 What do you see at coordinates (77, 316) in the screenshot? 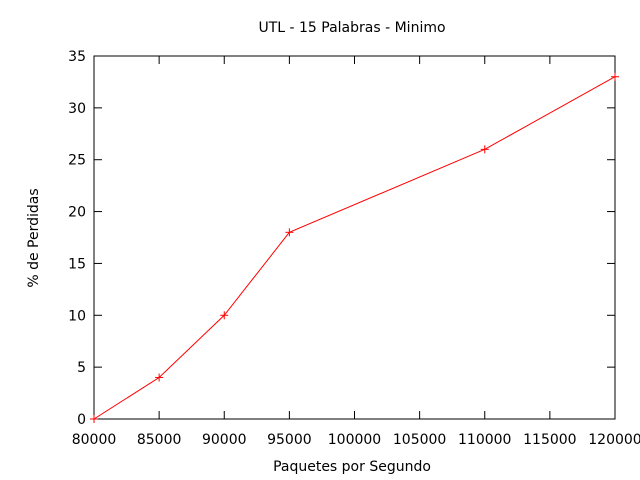
I see `y-tick-label: 10` at bounding box center [77, 316].